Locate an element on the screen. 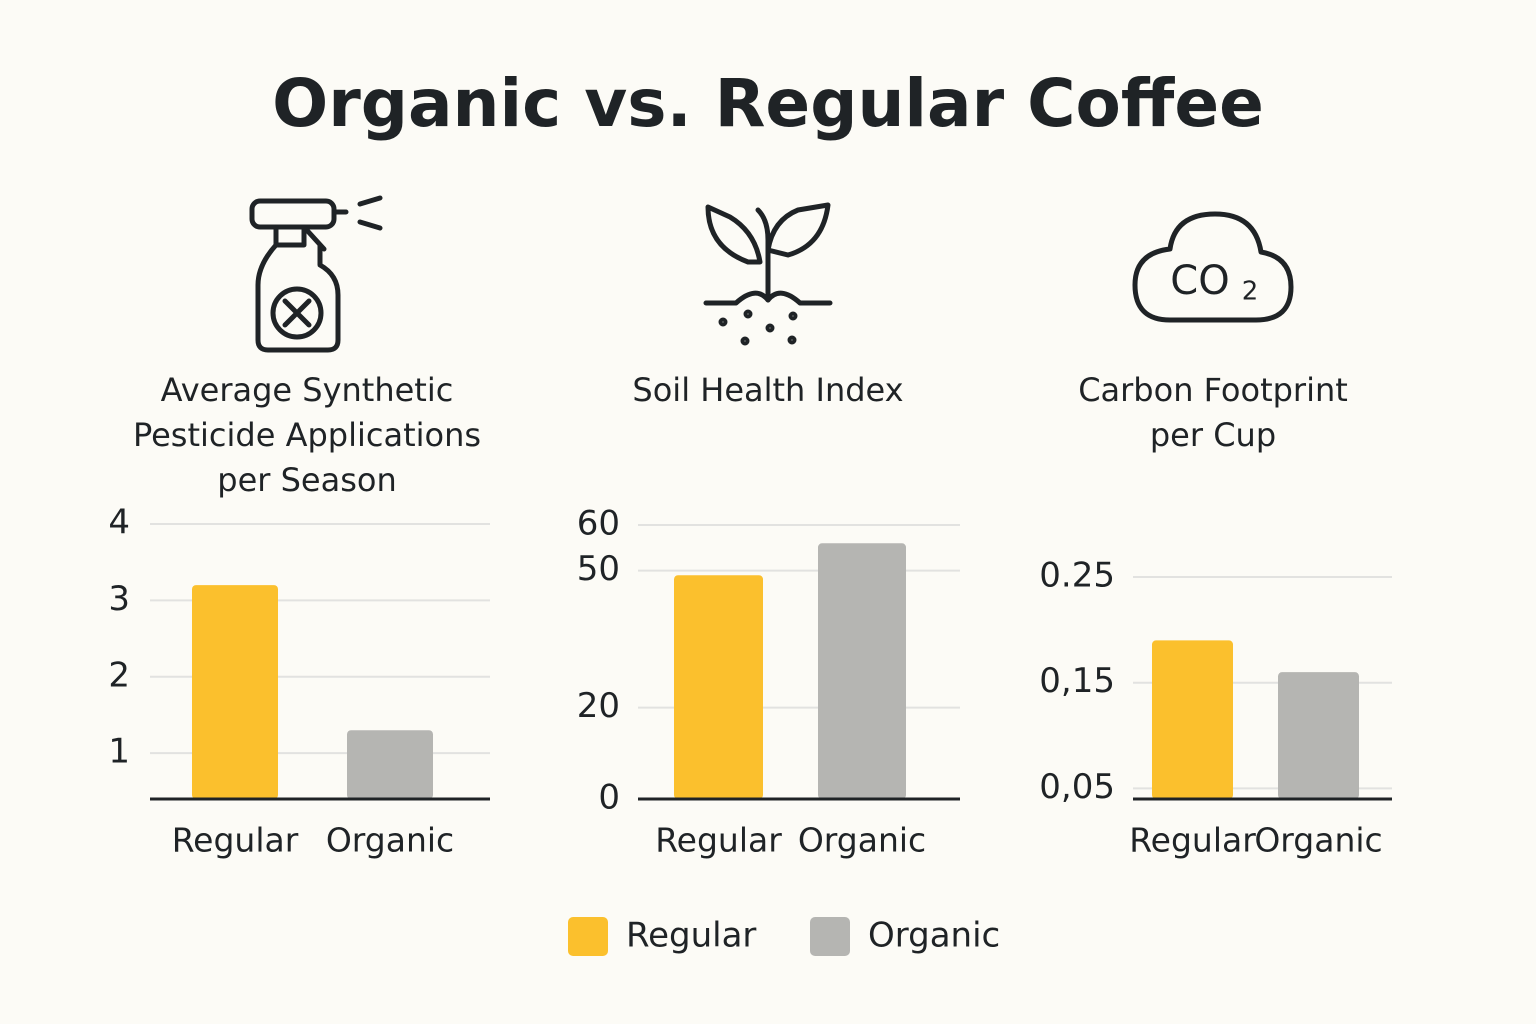 This screenshot has height=1024, width=1536. svg-text: CO is located at coordinates (1199, 281).